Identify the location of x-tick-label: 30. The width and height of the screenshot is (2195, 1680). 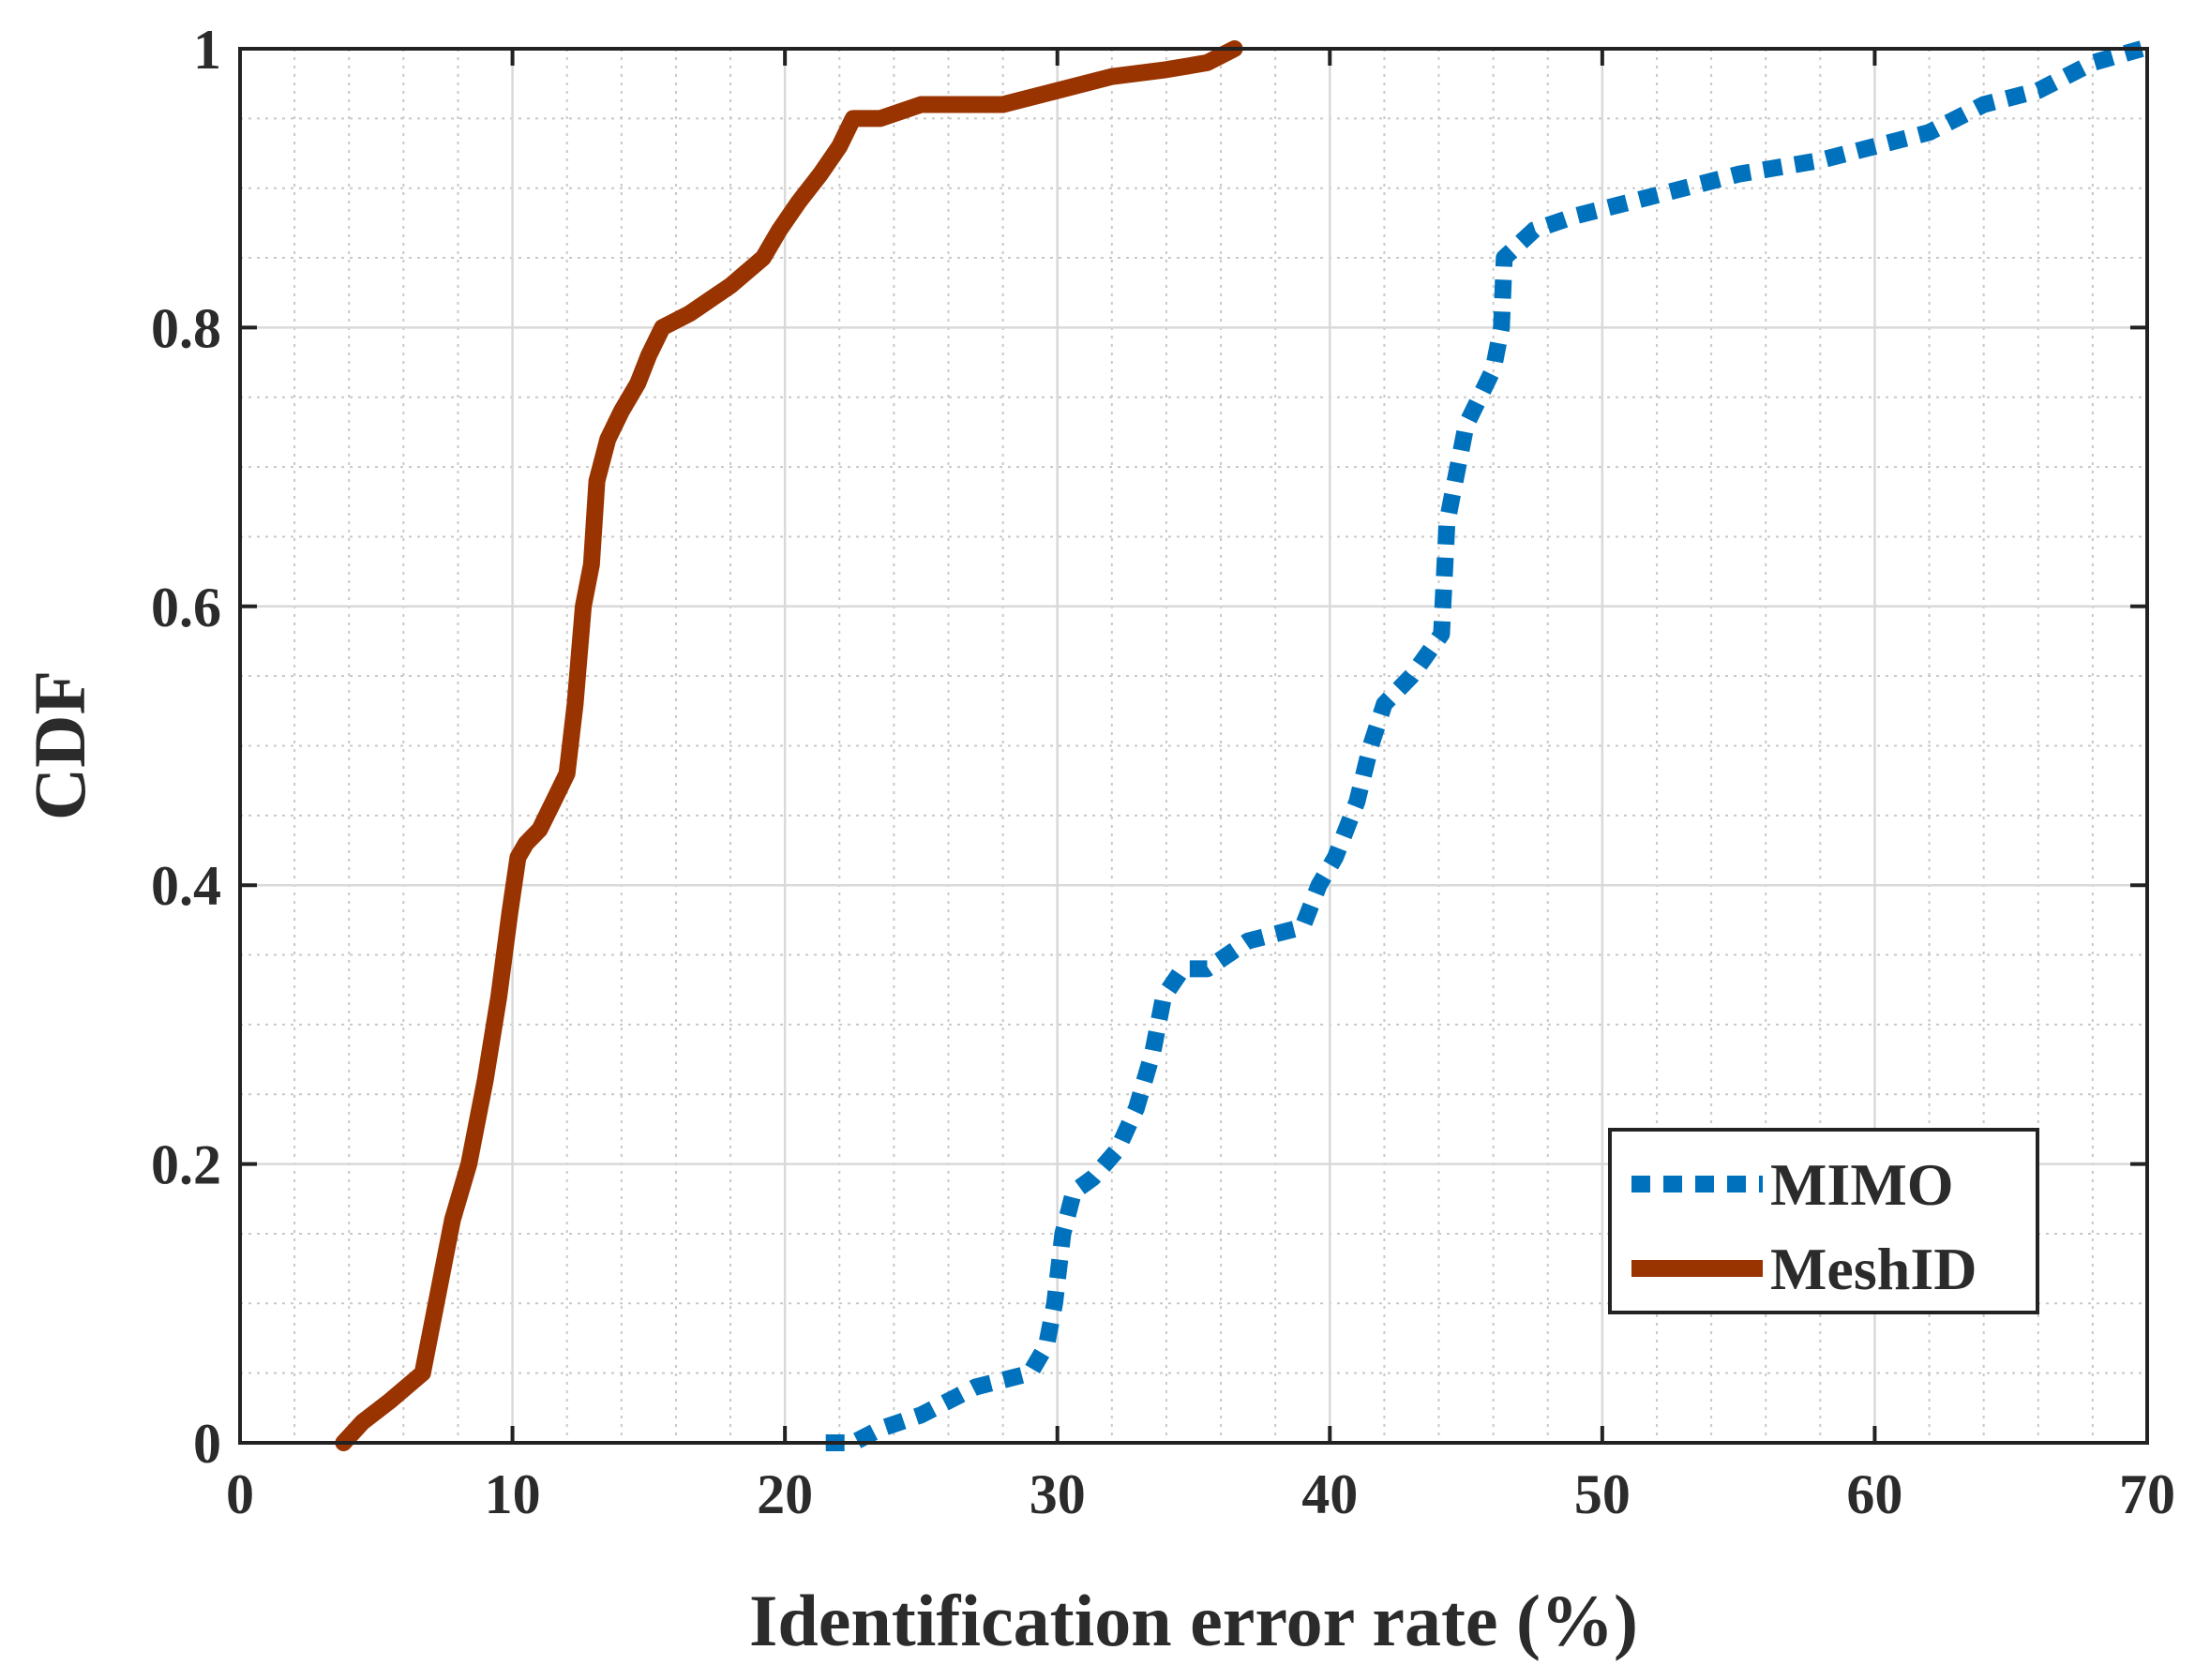
(1058, 1494).